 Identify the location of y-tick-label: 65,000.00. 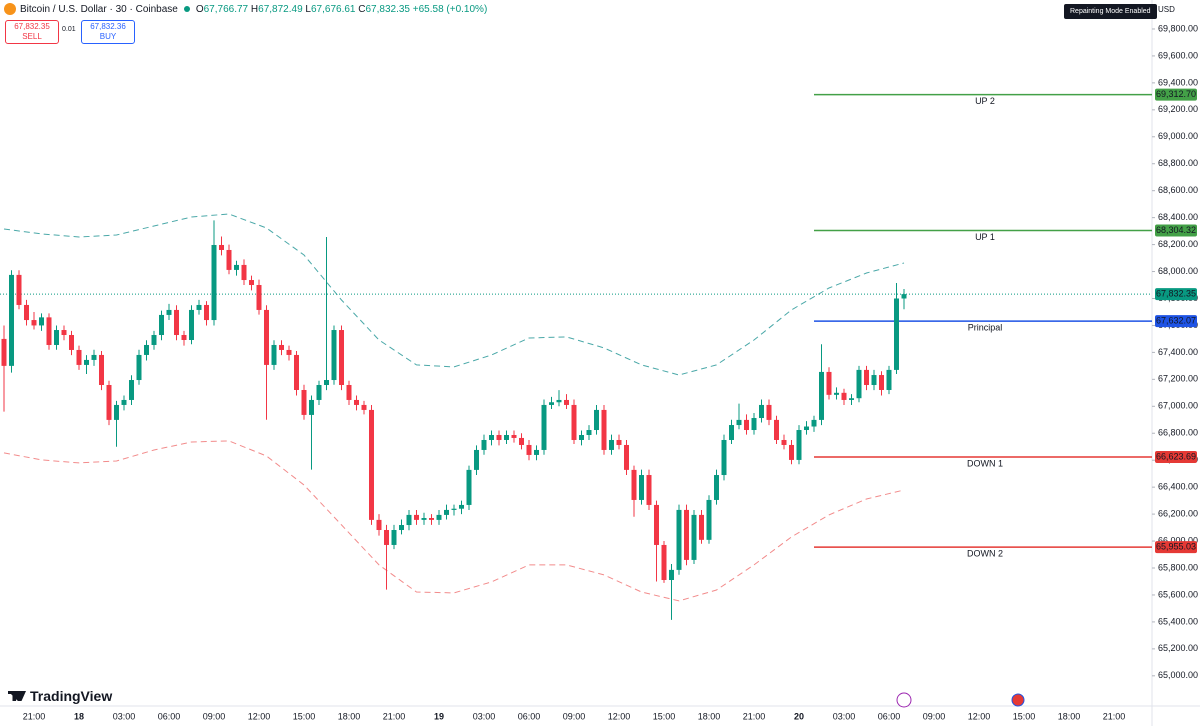
(1178, 675).